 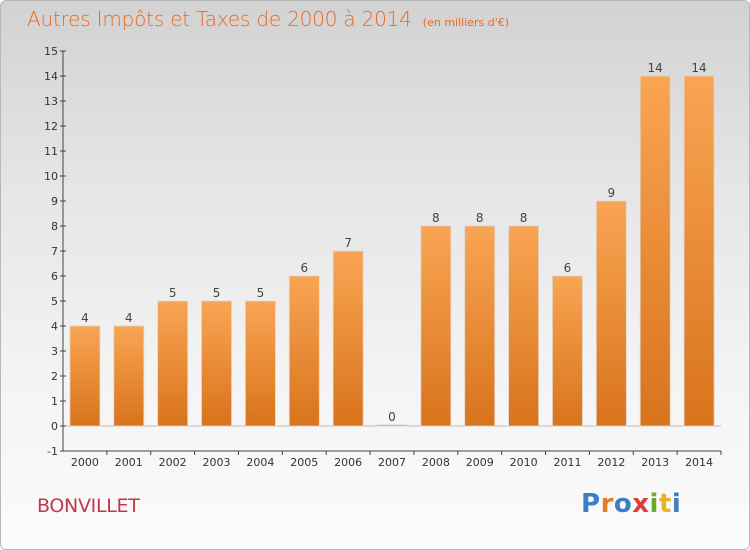 I want to click on x-tick-label: 2010, so click(x=524, y=462).